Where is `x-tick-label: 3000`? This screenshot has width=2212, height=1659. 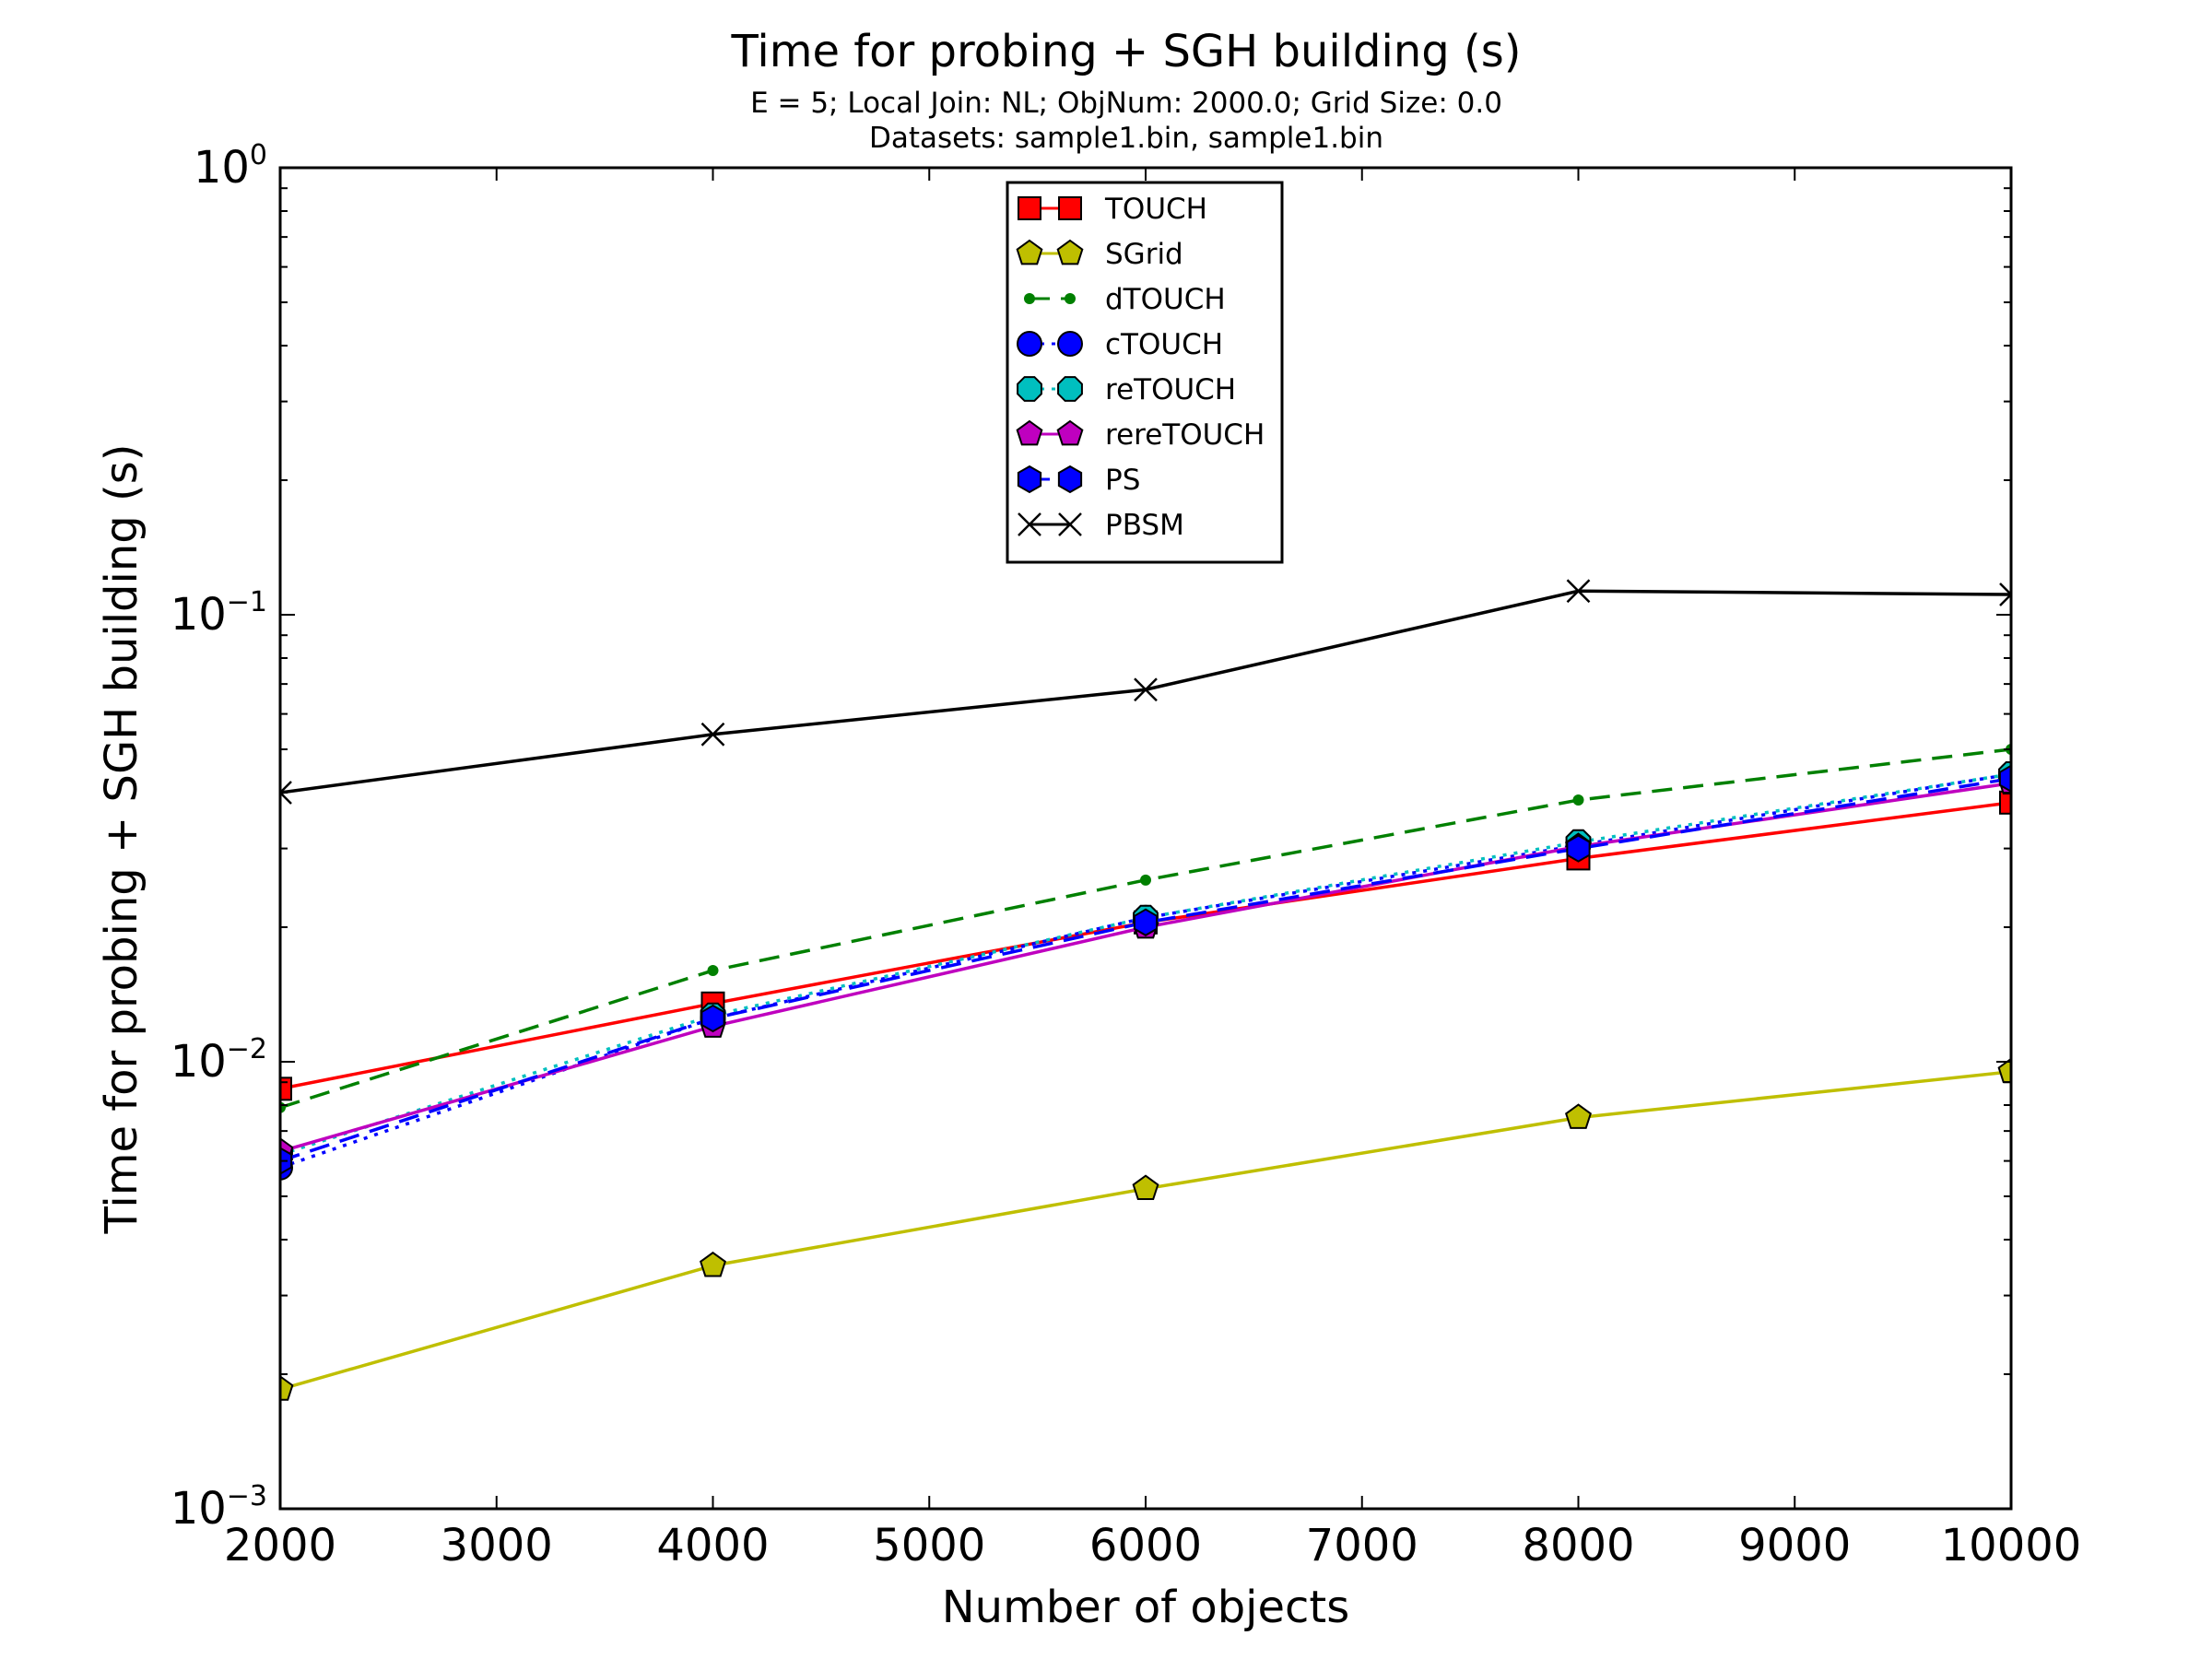
x-tick-label: 3000 is located at coordinates (497, 1545).